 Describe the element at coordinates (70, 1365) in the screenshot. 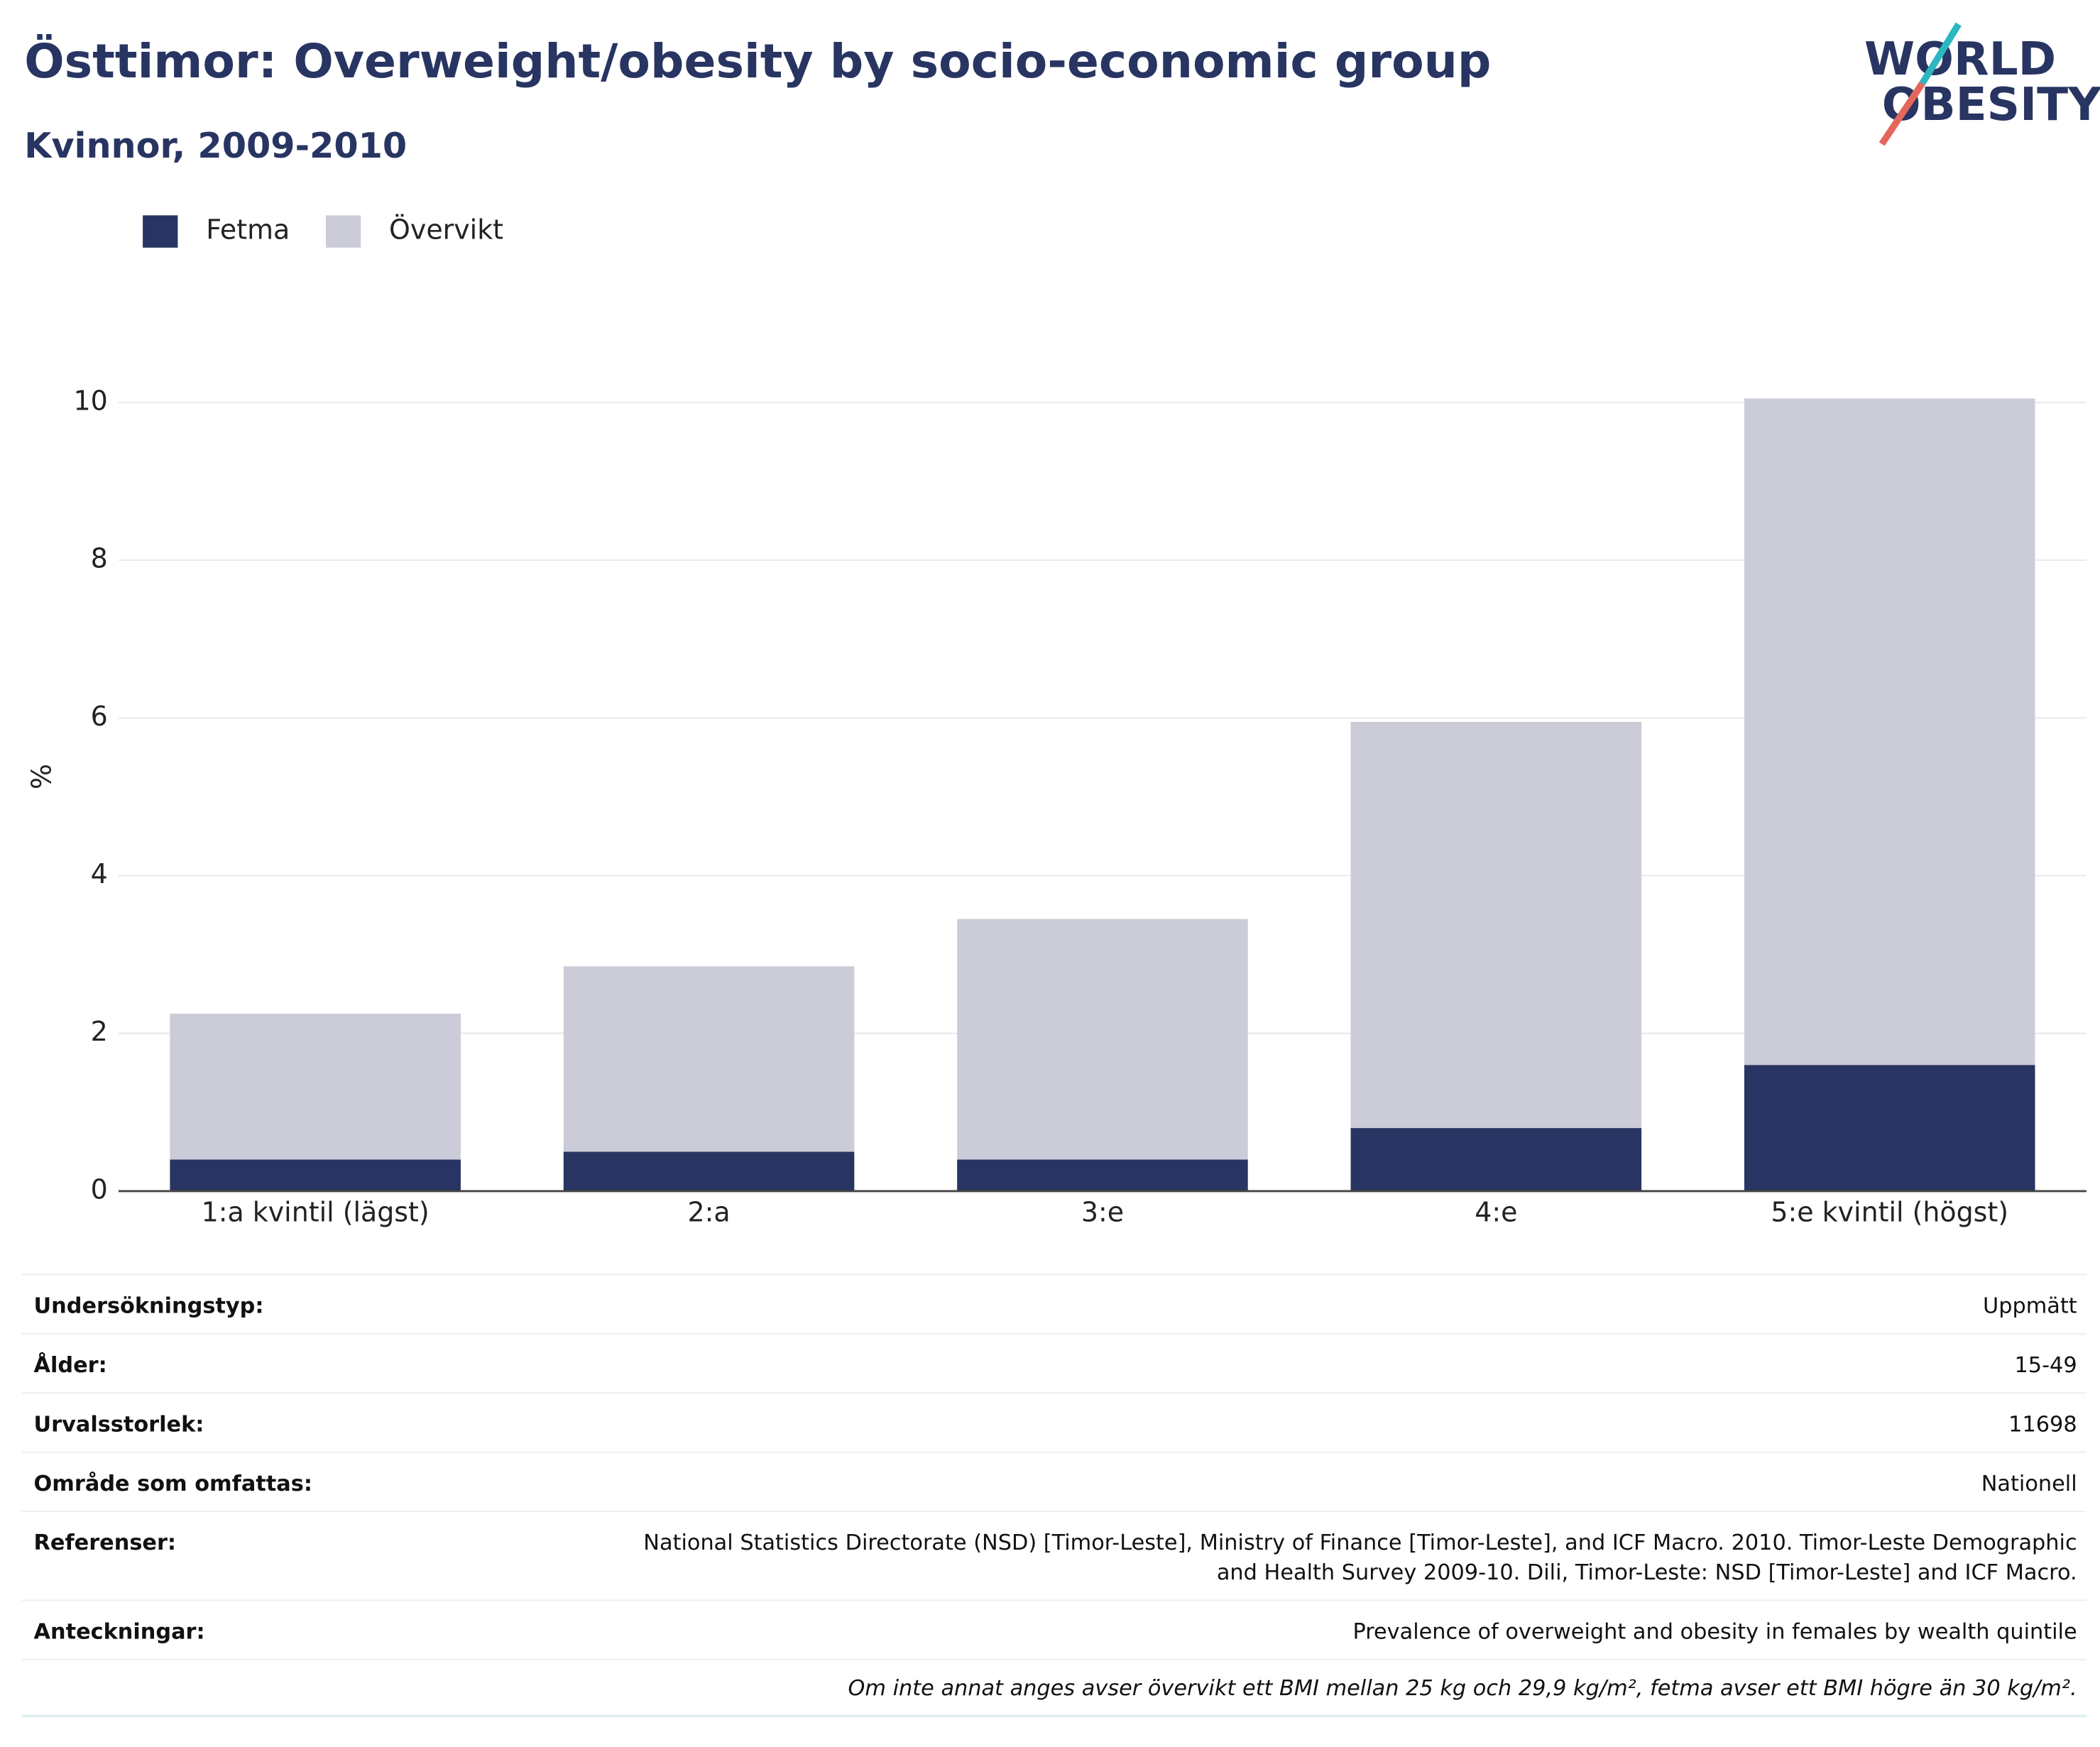

I see `table-label: Ålder:` at that location.